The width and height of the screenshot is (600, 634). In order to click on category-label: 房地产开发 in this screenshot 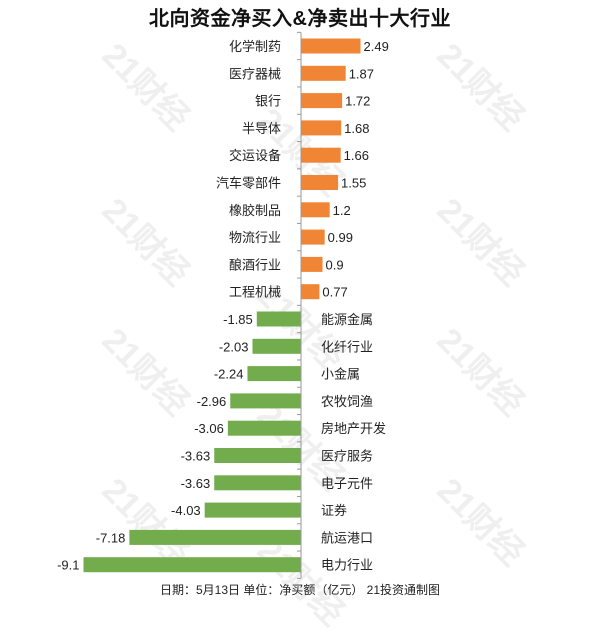, I will do `click(353, 428)`.